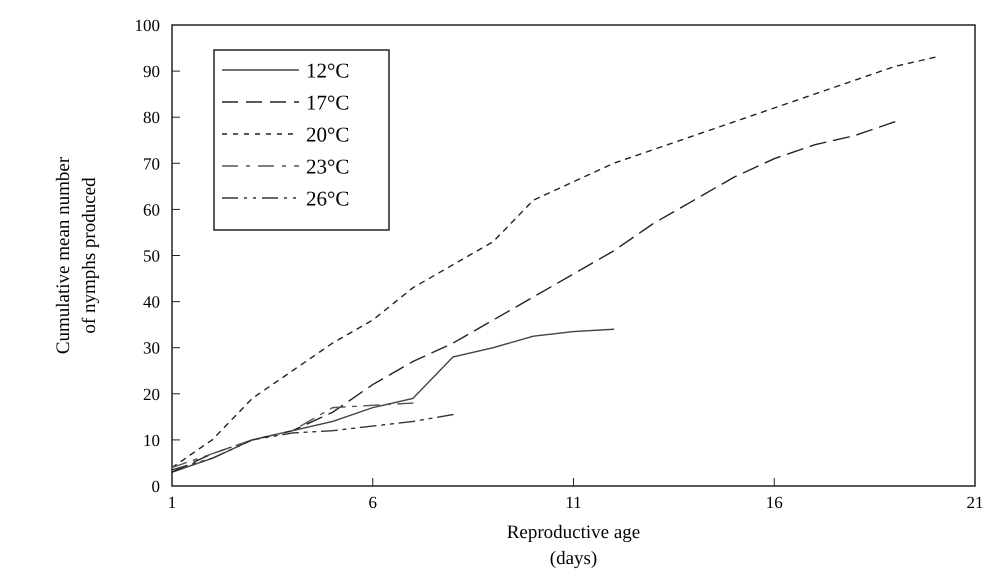 This screenshot has height=585, width=983. I want to click on x-tick-label: 11, so click(573, 502).